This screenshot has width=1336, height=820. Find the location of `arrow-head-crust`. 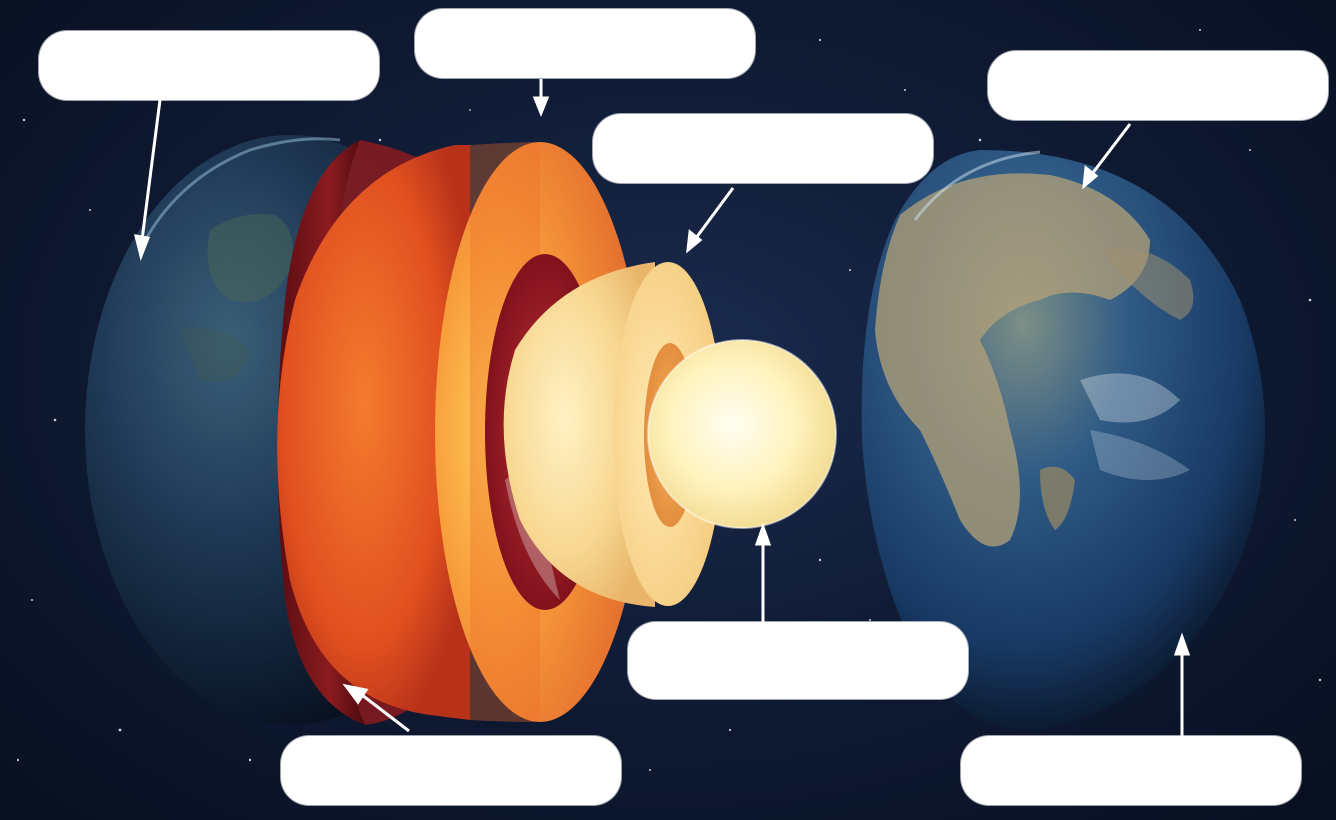

arrow-head-crust is located at coordinates (541, 107).